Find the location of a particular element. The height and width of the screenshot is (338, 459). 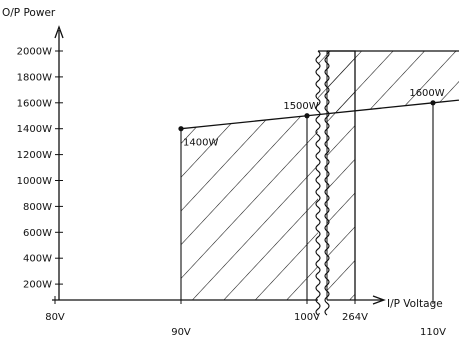

x-tick-label-lower: 110V is located at coordinates (433, 332).